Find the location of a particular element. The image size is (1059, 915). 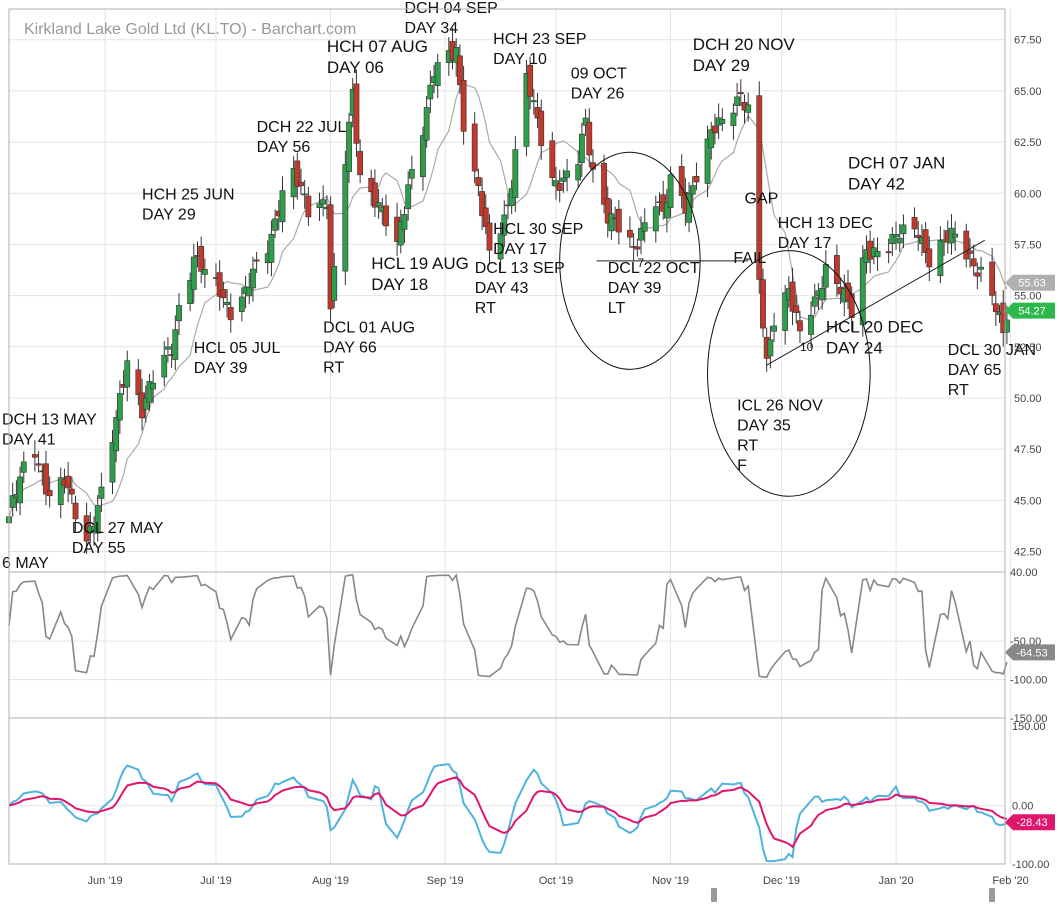

cycle-circle is located at coordinates (630, 260).